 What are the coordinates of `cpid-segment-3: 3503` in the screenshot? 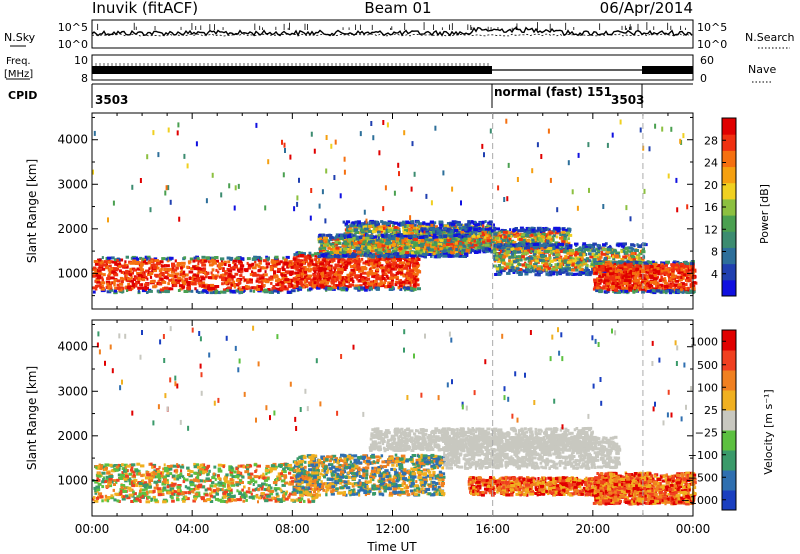 It's located at (627, 100).